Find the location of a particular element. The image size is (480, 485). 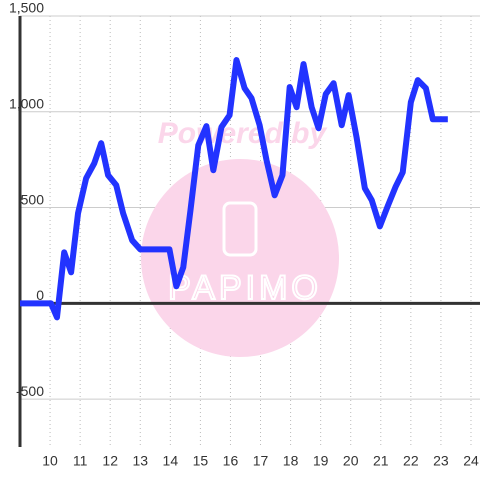

x-tick-label: 11 is located at coordinates (80, 461).